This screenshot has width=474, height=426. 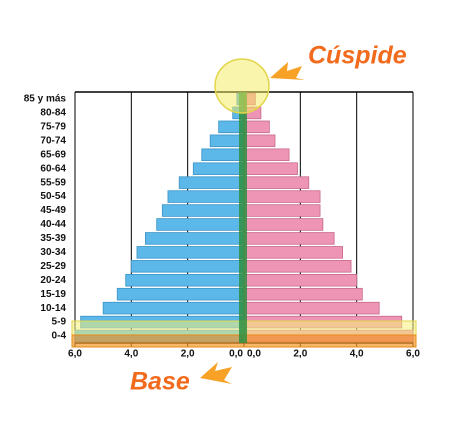 I want to click on y-tick-label: 20-24, so click(x=53, y=280).